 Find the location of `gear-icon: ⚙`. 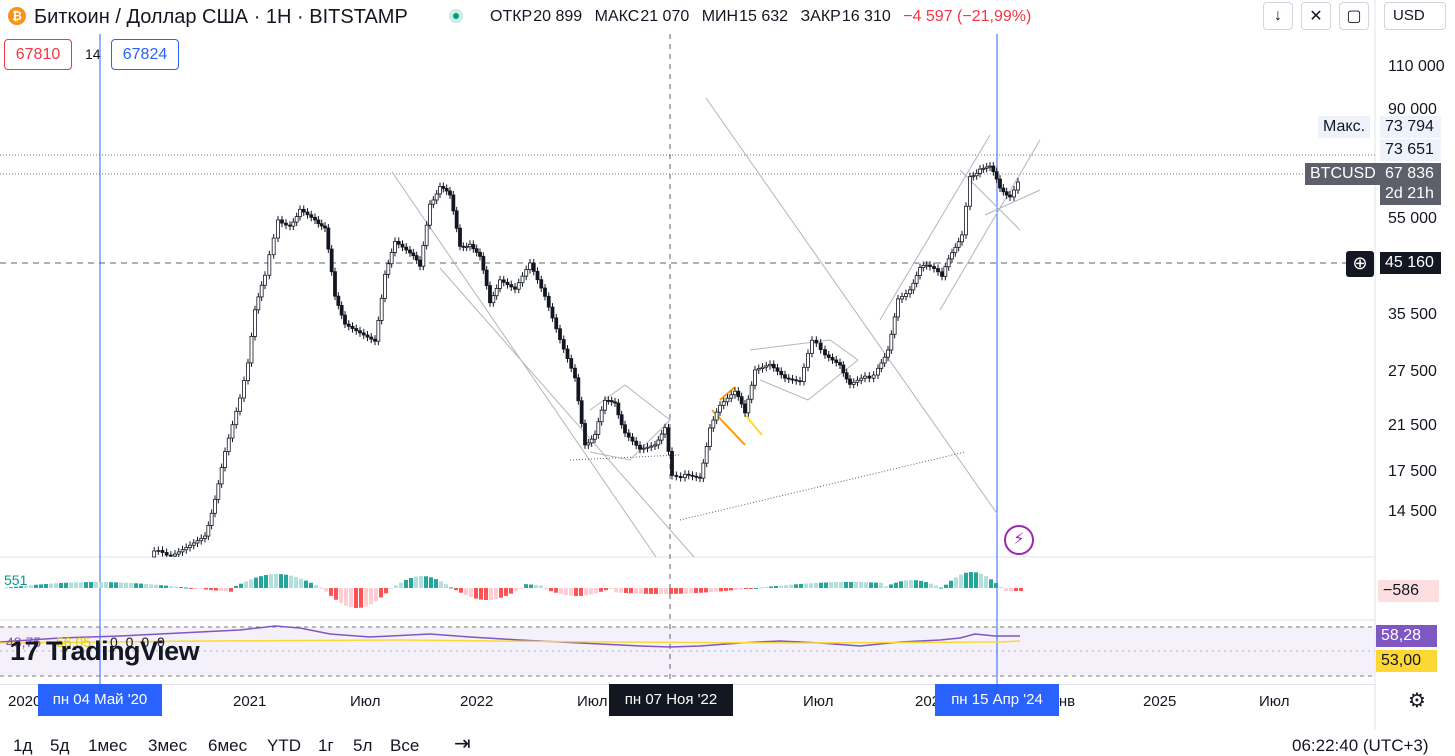

gear-icon: ⚙ is located at coordinates (1417, 701).